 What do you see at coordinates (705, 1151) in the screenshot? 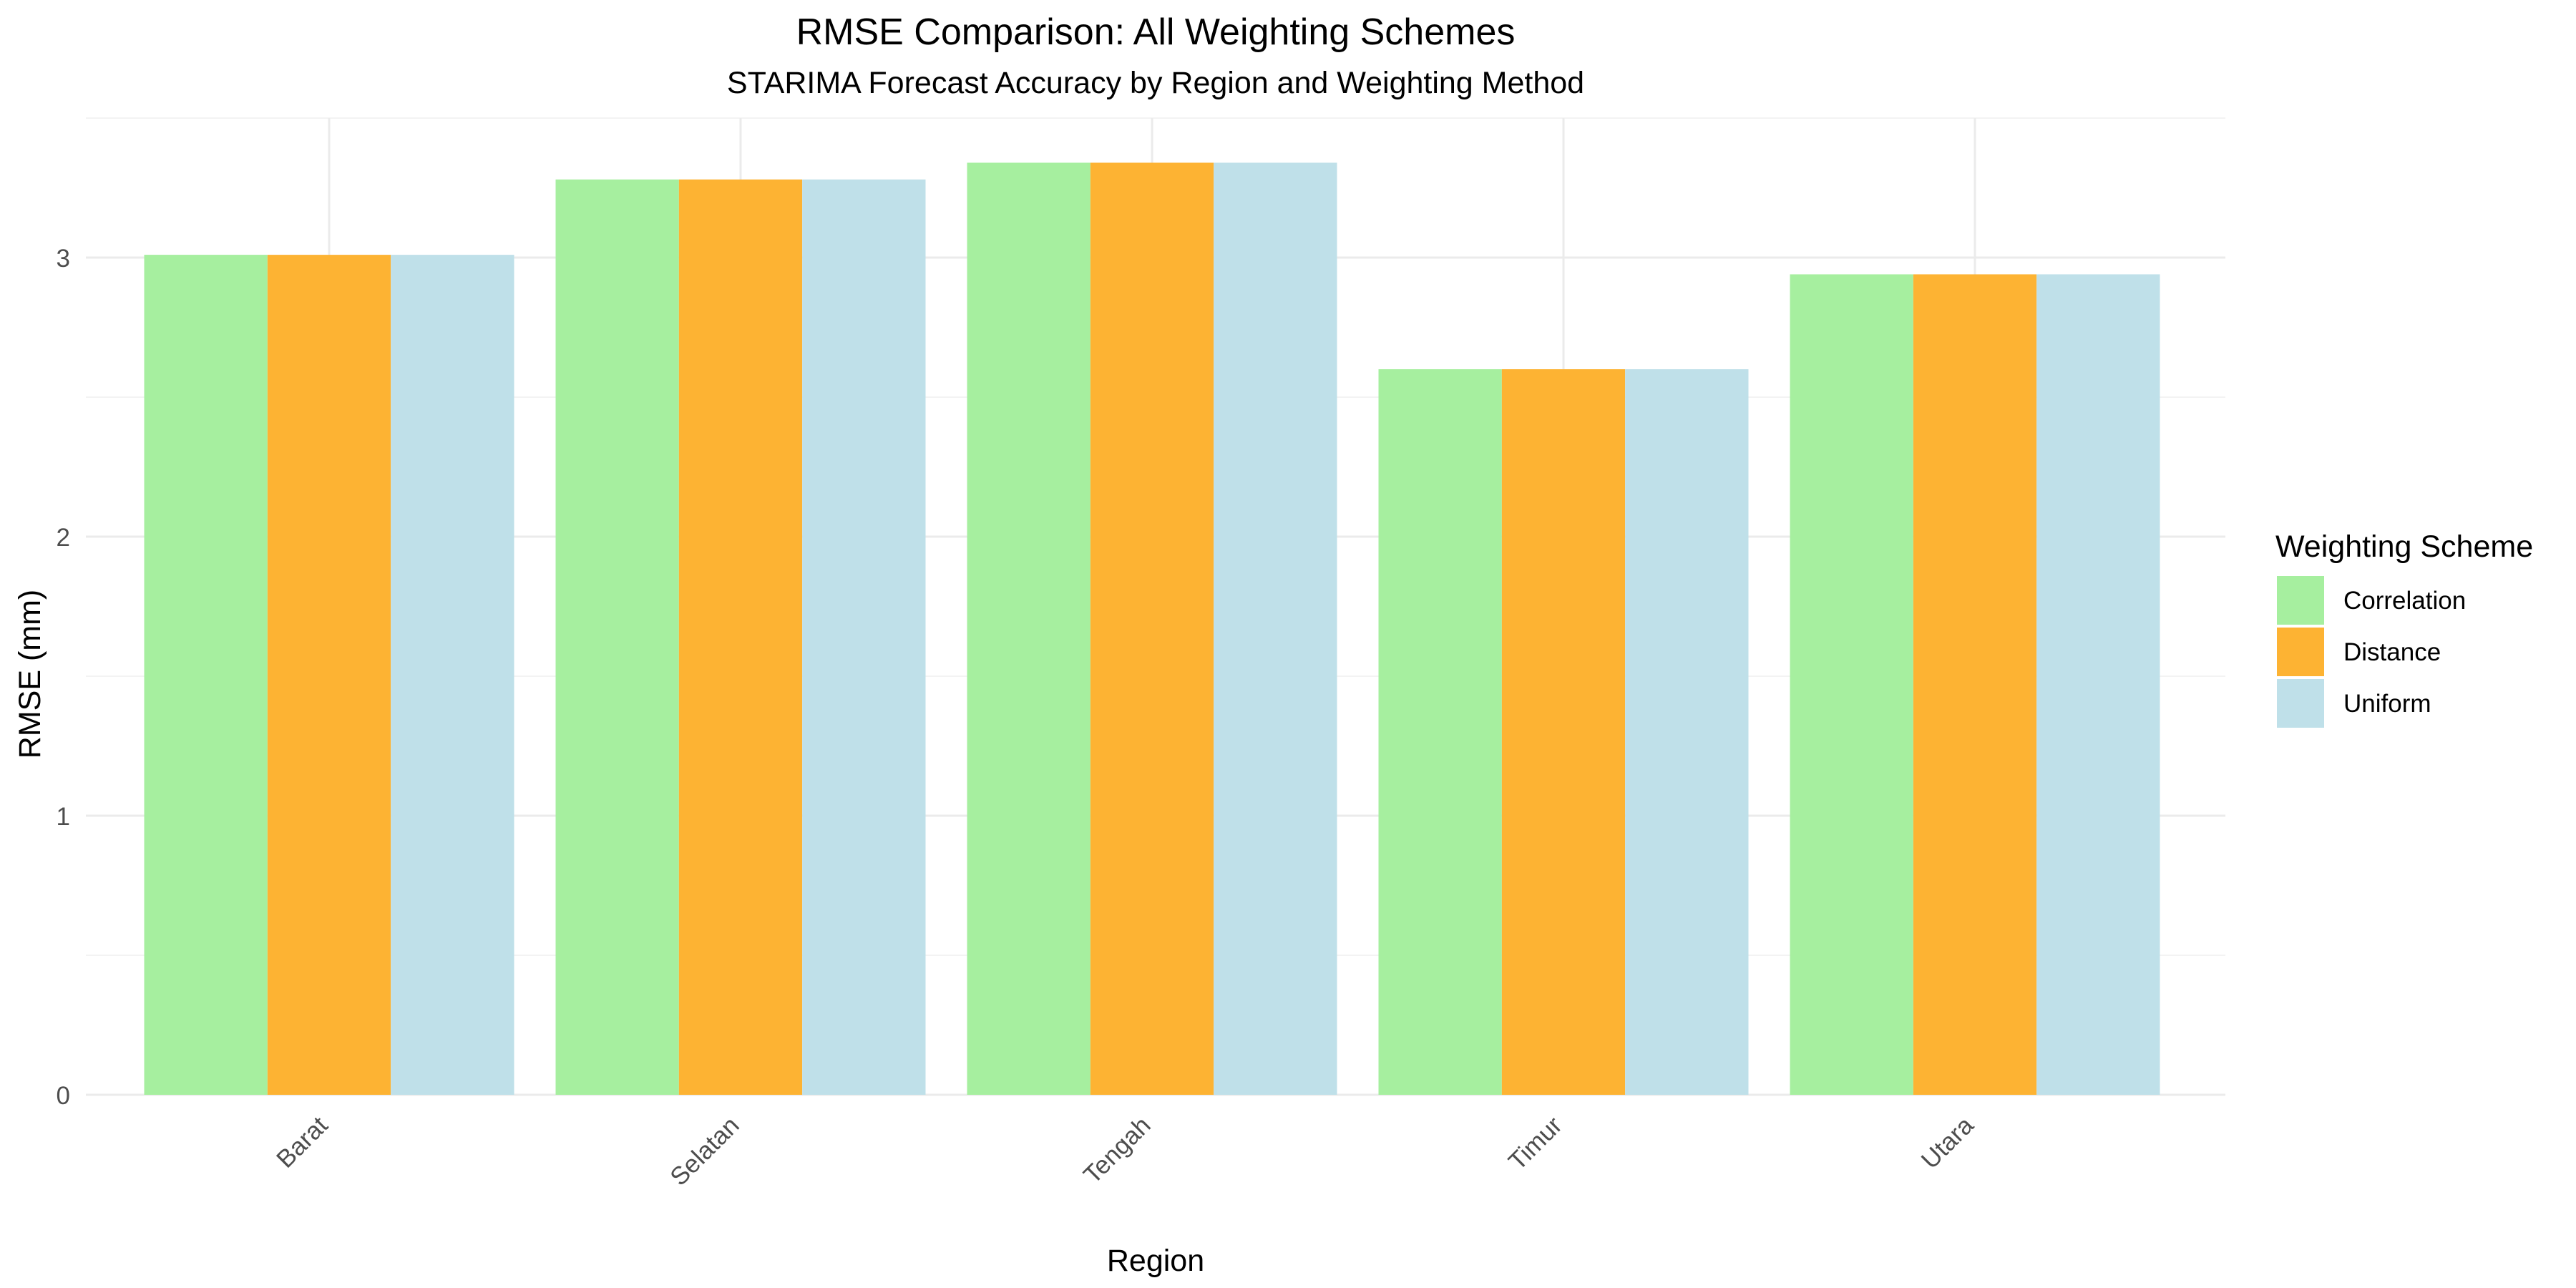
I see `x-tick-label: Selatan` at bounding box center [705, 1151].